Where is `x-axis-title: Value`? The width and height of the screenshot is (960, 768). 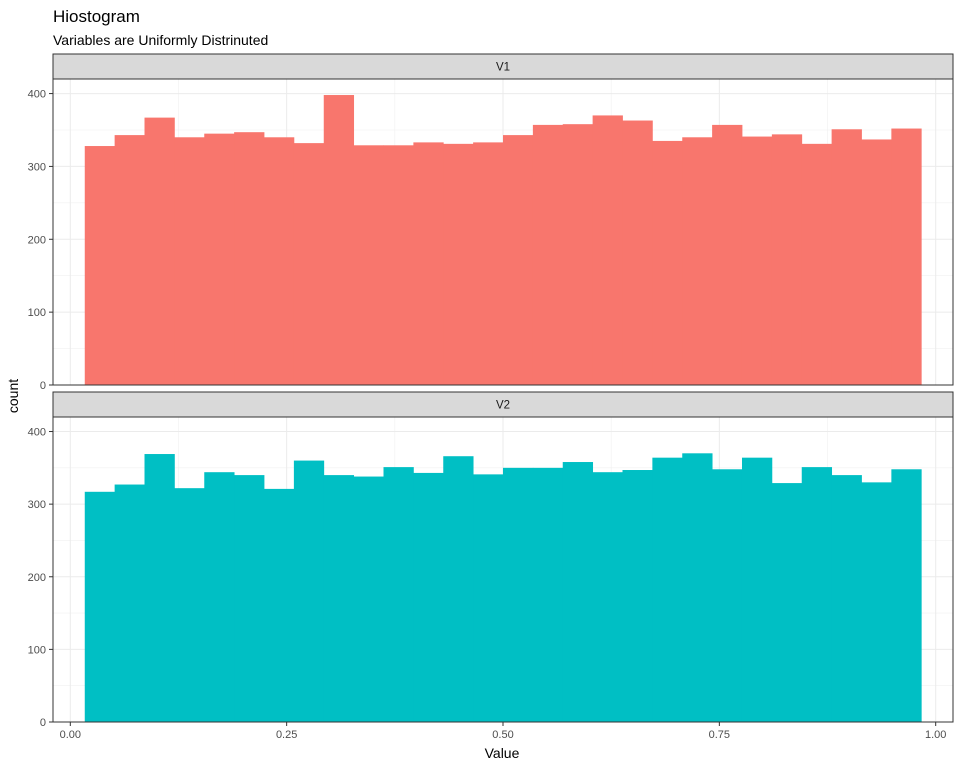
x-axis-title: Value is located at coordinates (502, 753).